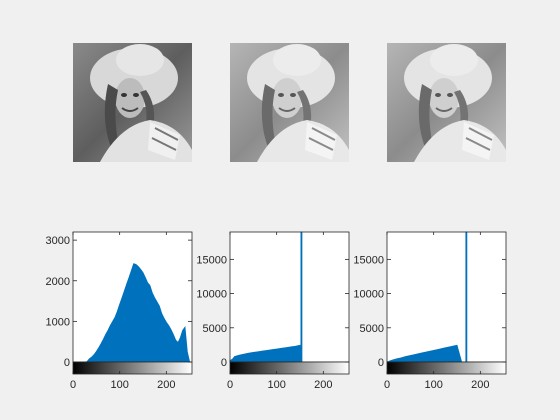 The width and height of the screenshot is (560, 420). I want to click on histogram-equalized-1: 0 5000 10000 15000 0 100 200, so click(273, 311).